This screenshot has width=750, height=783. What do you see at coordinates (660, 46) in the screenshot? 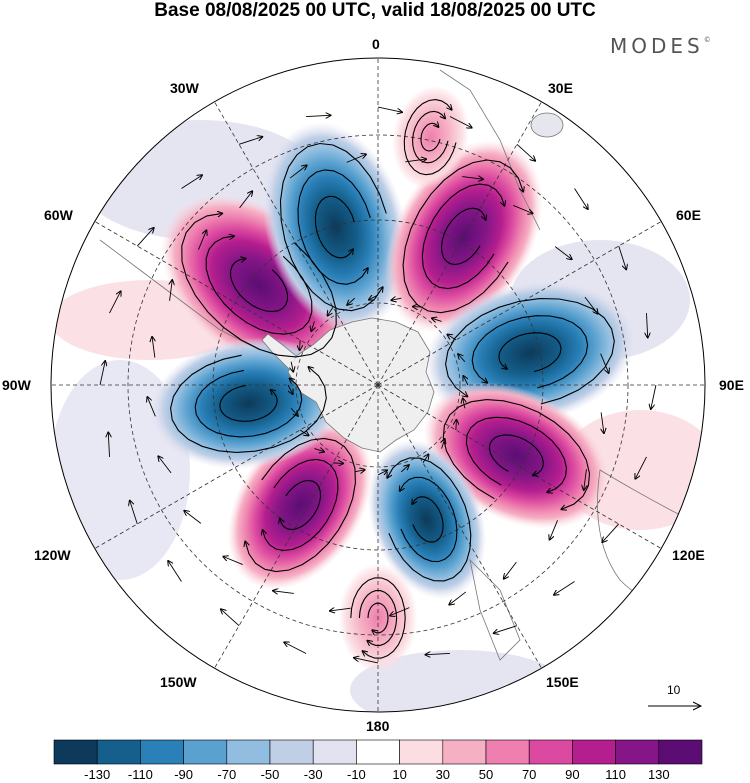
I see `modes-brand-logo: MODES©` at bounding box center [660, 46].